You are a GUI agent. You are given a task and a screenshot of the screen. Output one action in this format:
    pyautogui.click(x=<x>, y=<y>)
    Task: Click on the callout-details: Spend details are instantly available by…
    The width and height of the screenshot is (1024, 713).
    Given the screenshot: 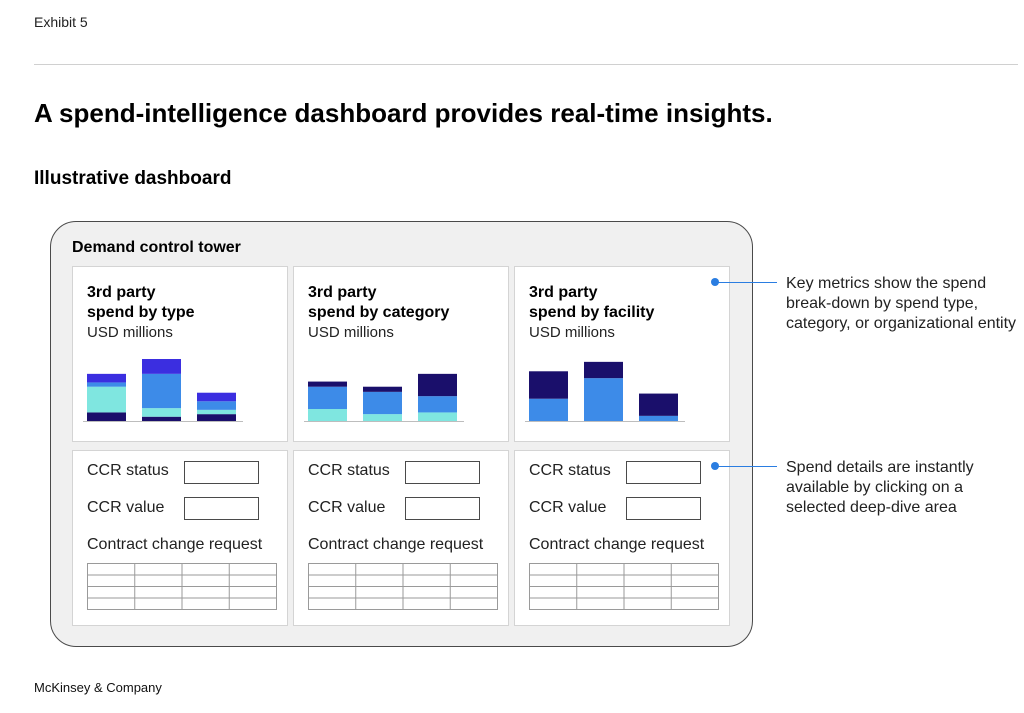 What is the action you would take?
    pyautogui.click(x=880, y=487)
    